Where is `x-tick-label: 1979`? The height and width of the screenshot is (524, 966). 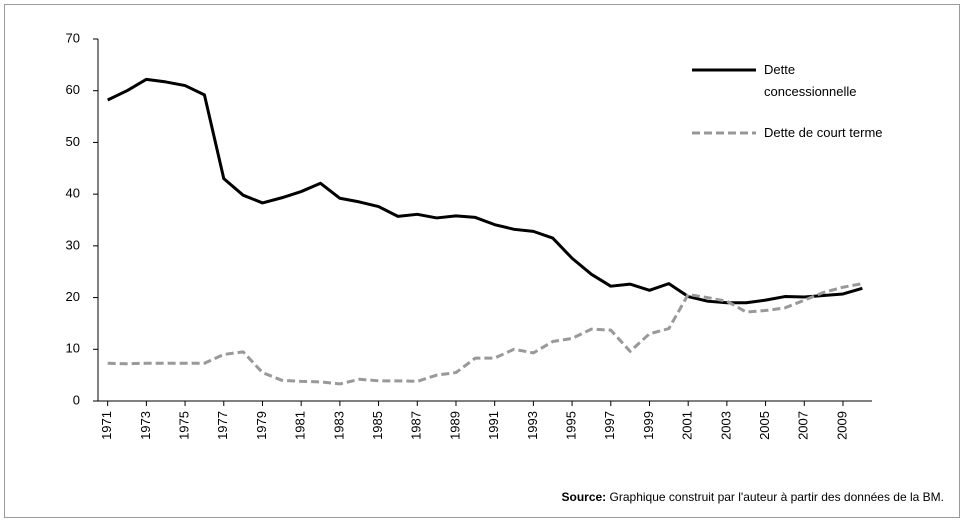 x-tick-label: 1979 is located at coordinates (261, 425).